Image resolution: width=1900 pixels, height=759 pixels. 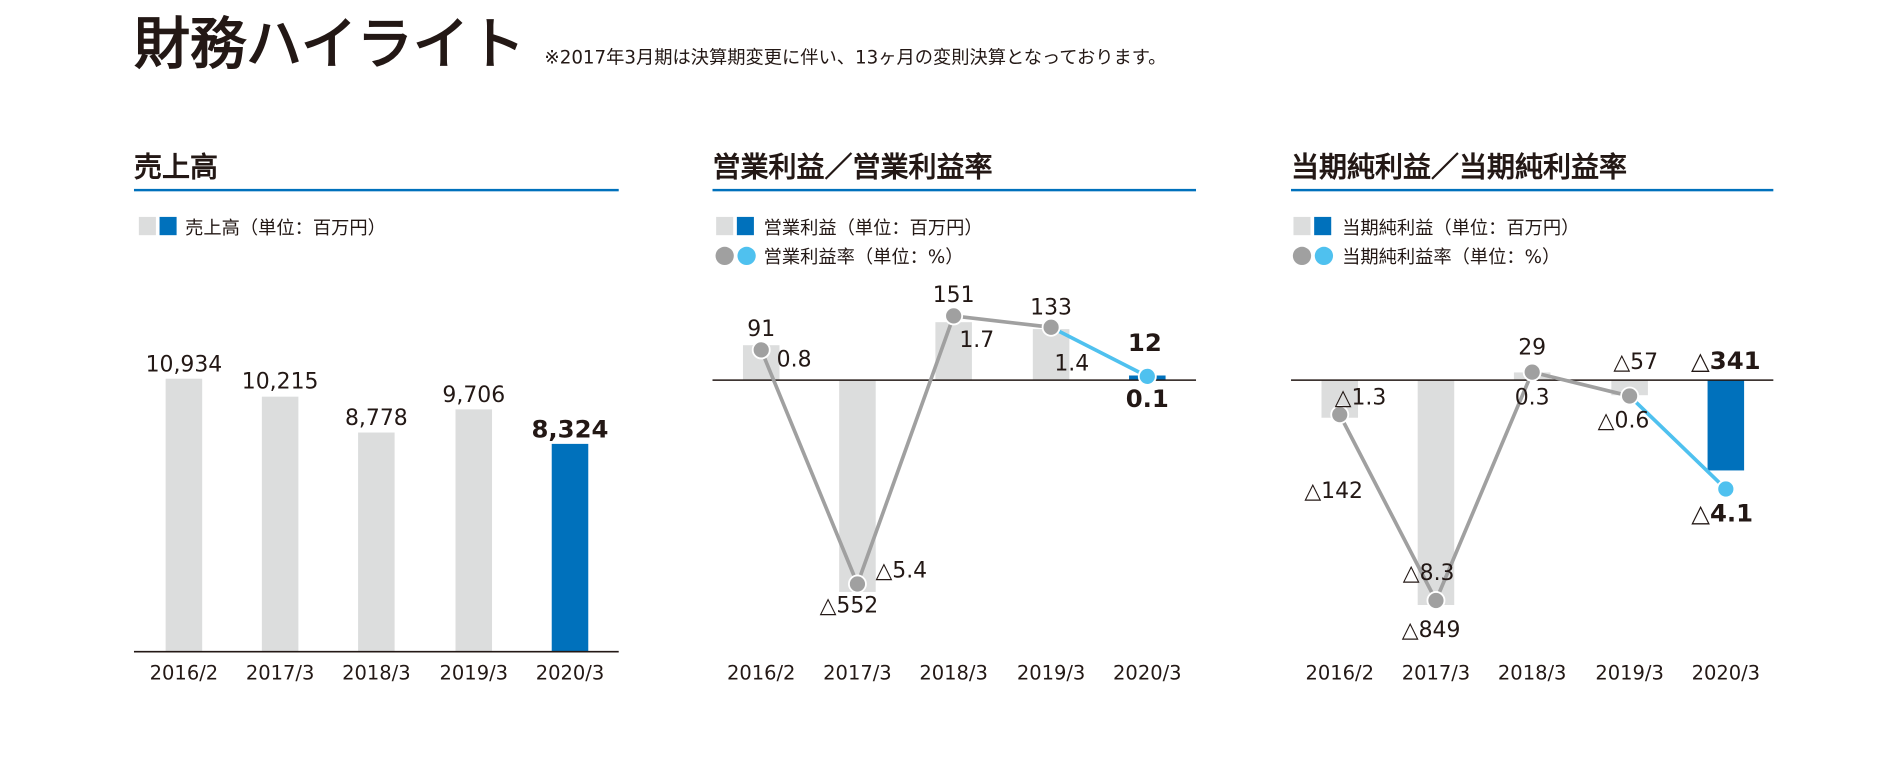 I want to click on bar-value-label: 151, so click(x=954, y=295).